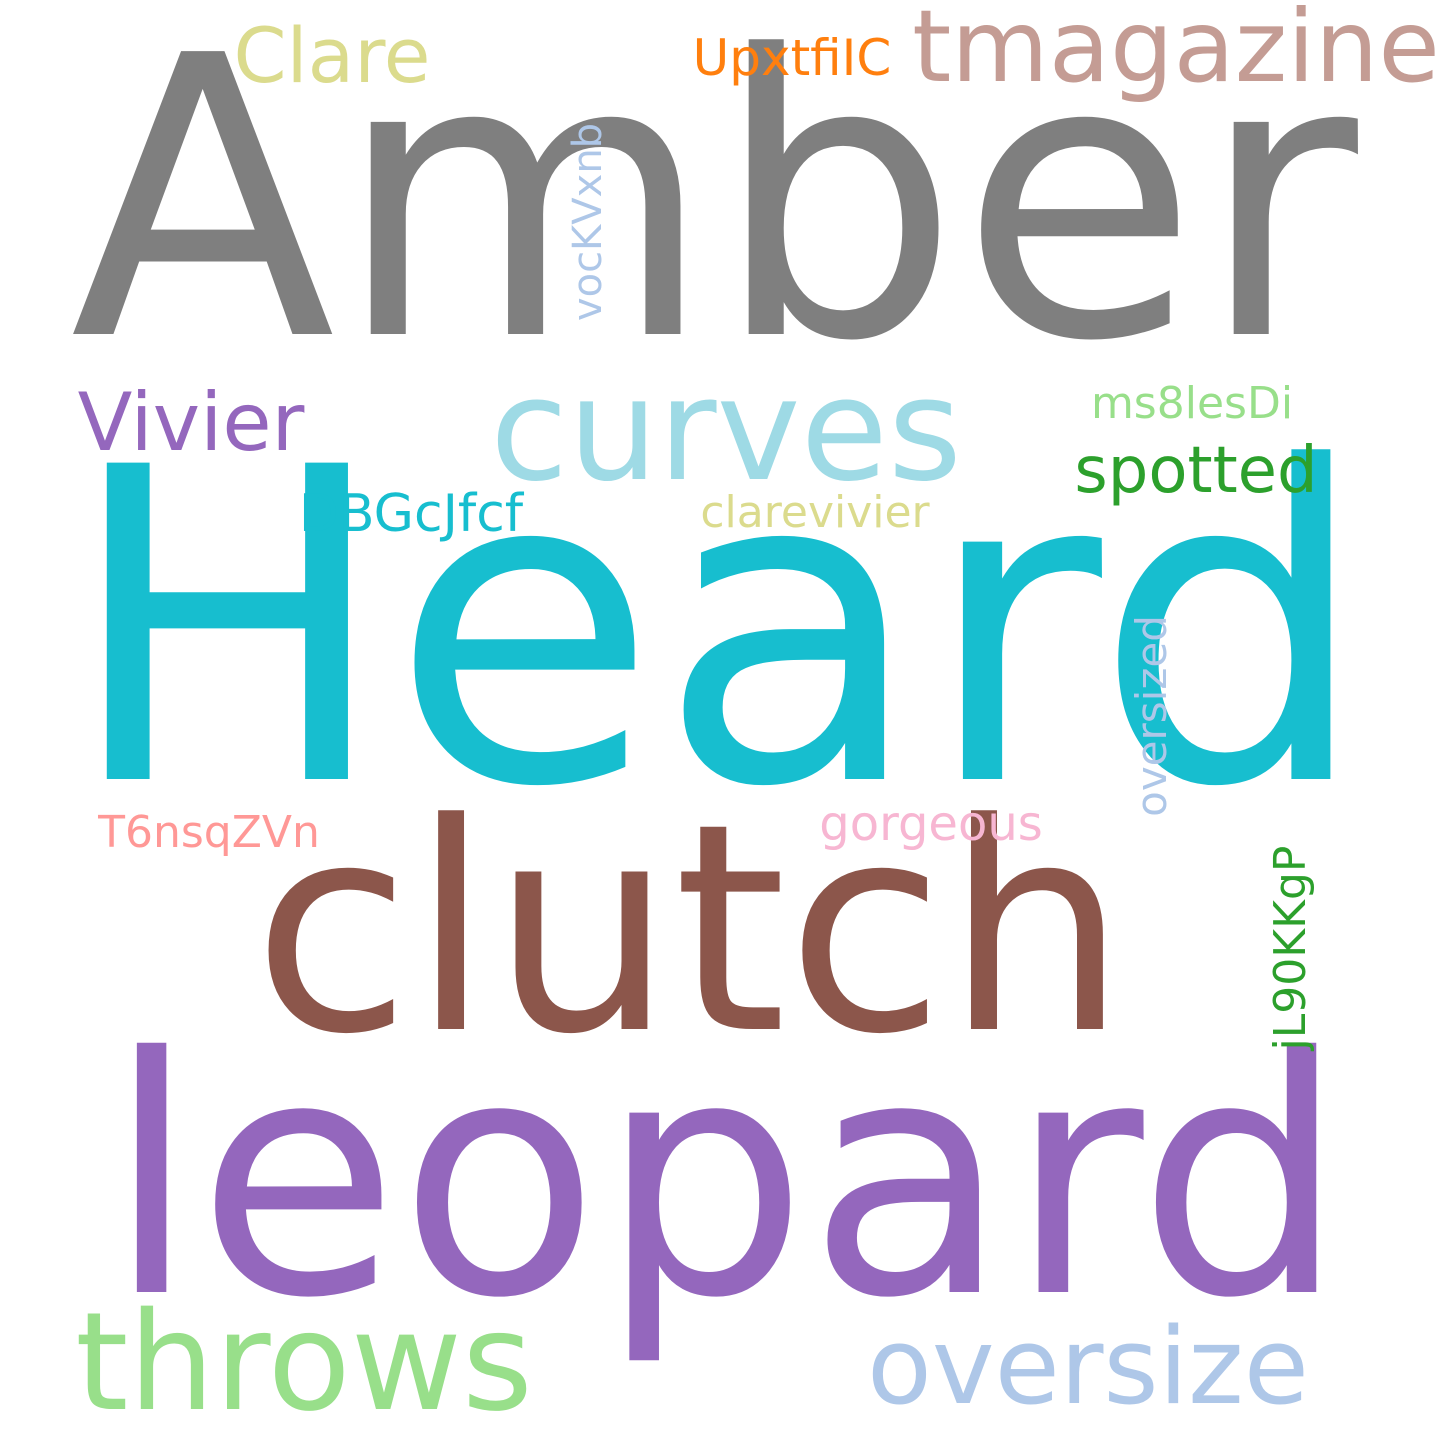 Image resolution: width=1440 pixels, height=1440 pixels. Describe the element at coordinates (304, 1362) in the screenshot. I see `word-throws: throws` at that location.